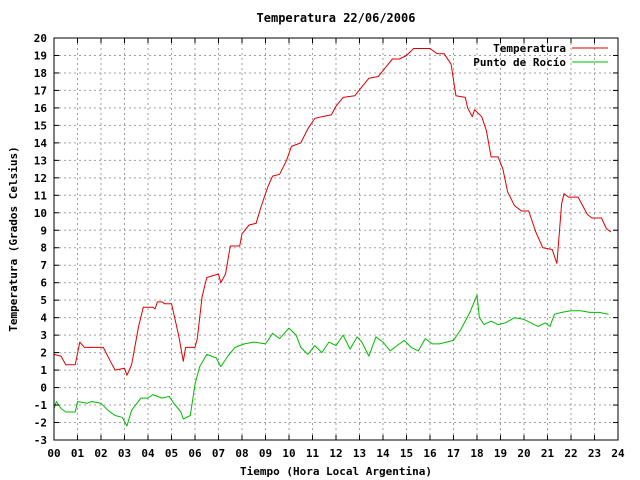  What do you see at coordinates (570, 453) in the screenshot?
I see `x-tick-label: 22` at bounding box center [570, 453].